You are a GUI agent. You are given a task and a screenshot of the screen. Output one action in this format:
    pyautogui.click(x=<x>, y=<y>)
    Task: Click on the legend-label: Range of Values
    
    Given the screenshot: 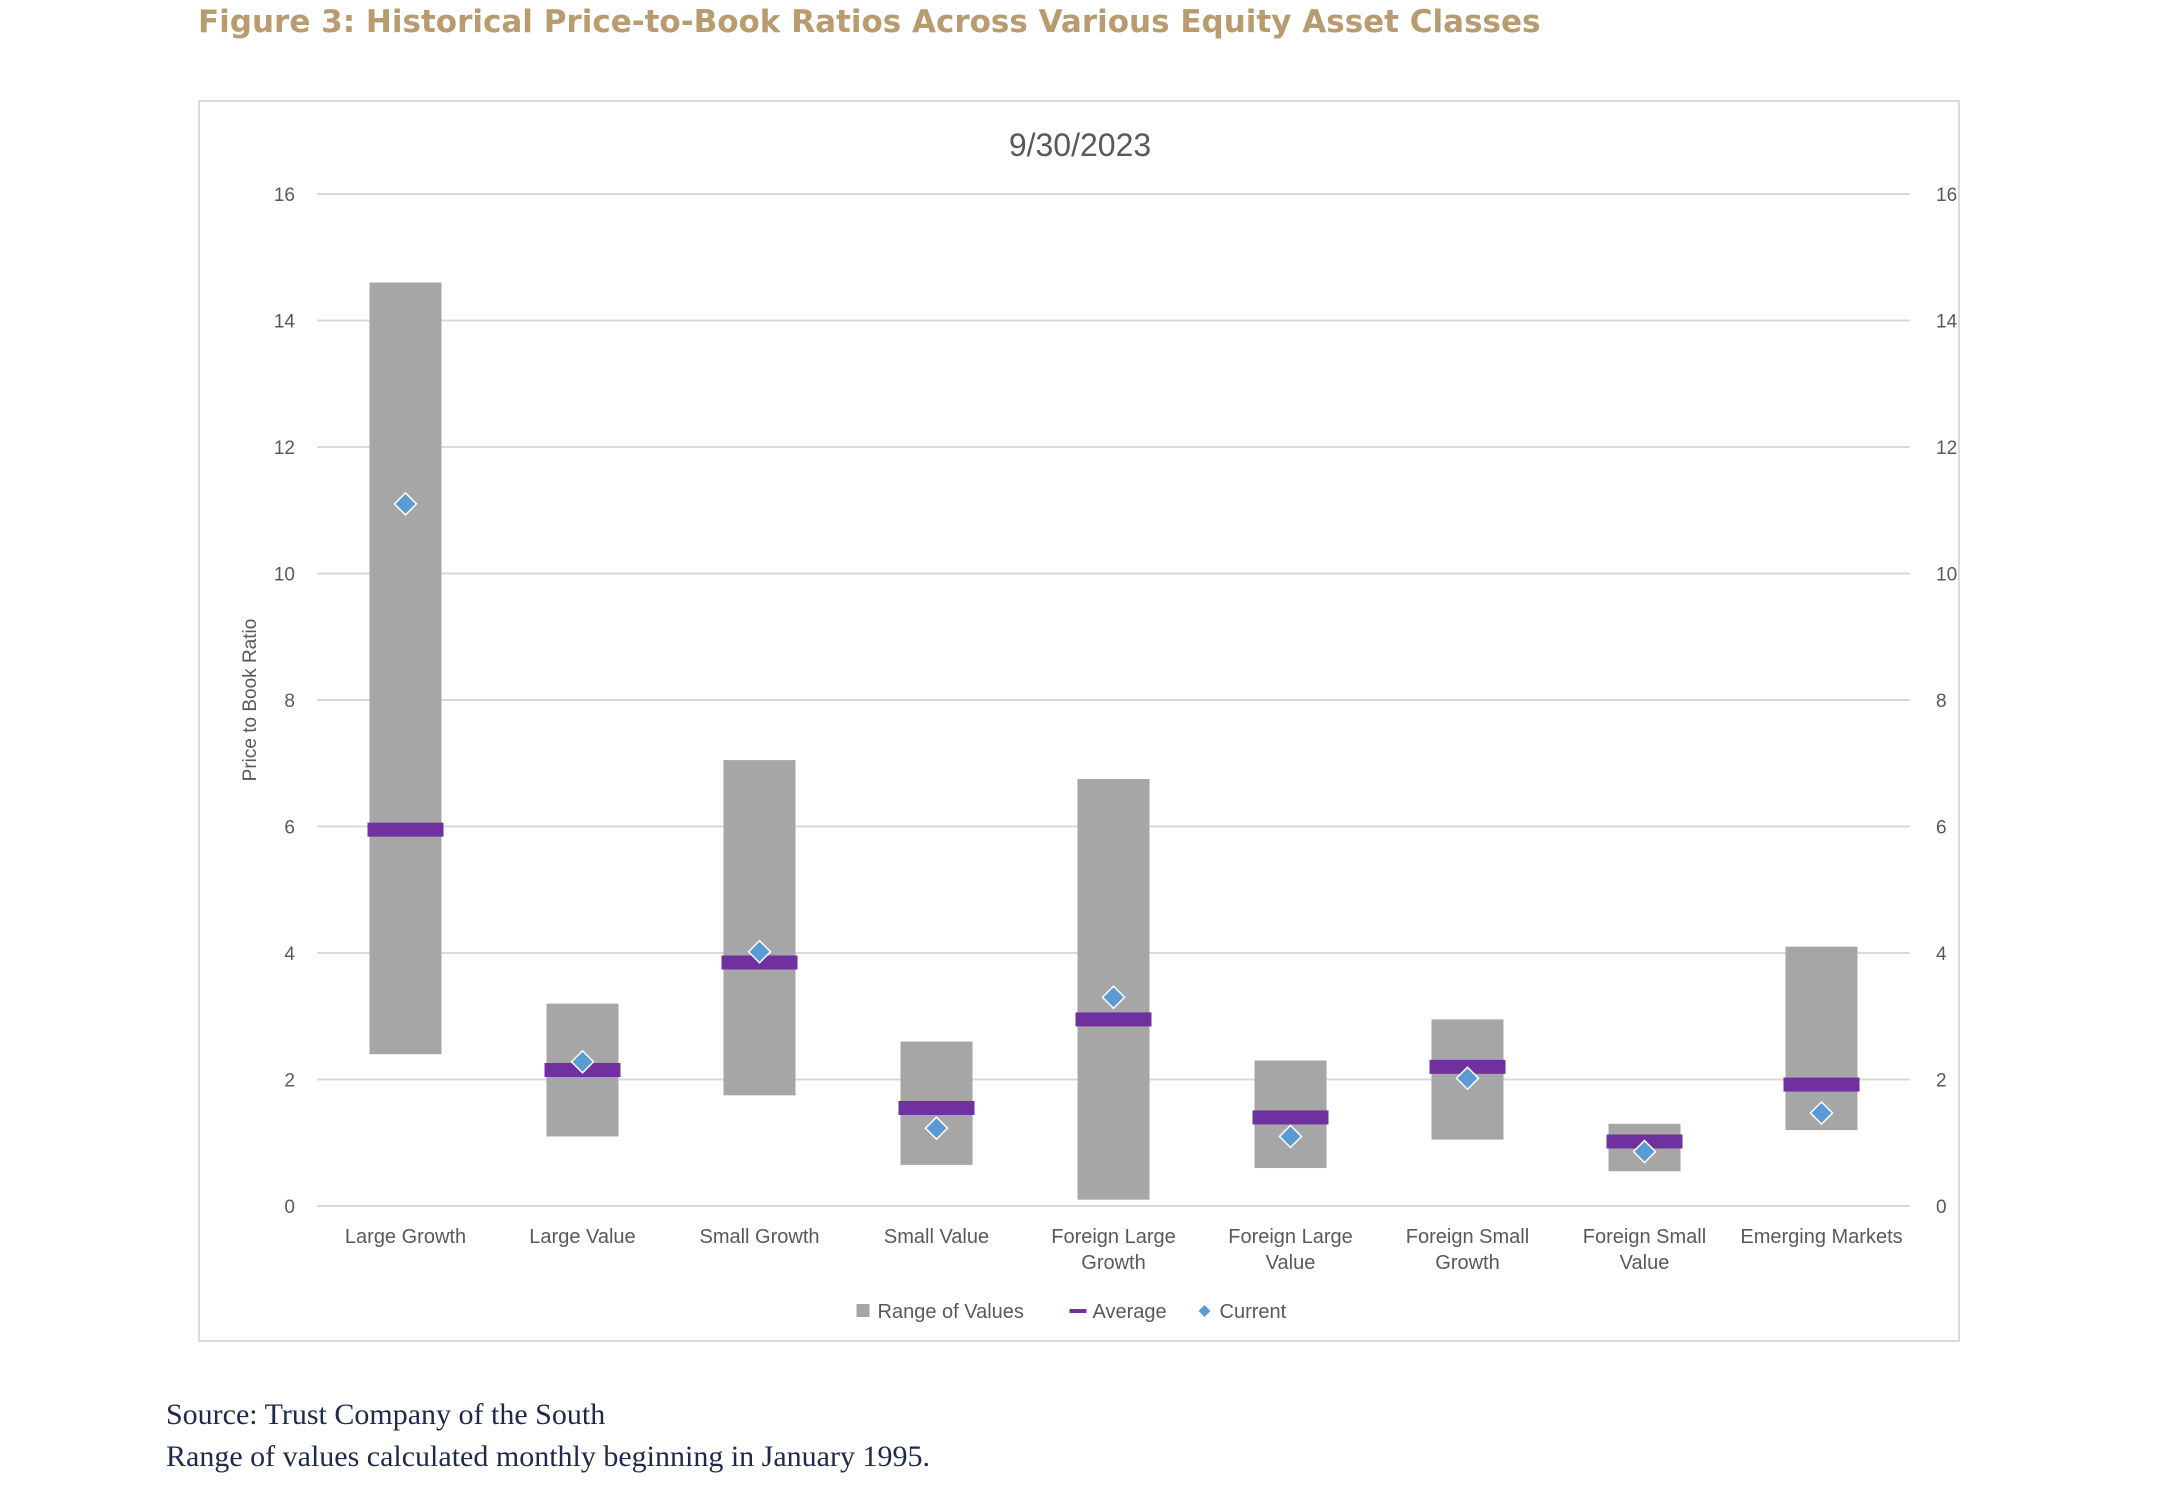 What is the action you would take?
    pyautogui.click(x=951, y=1312)
    